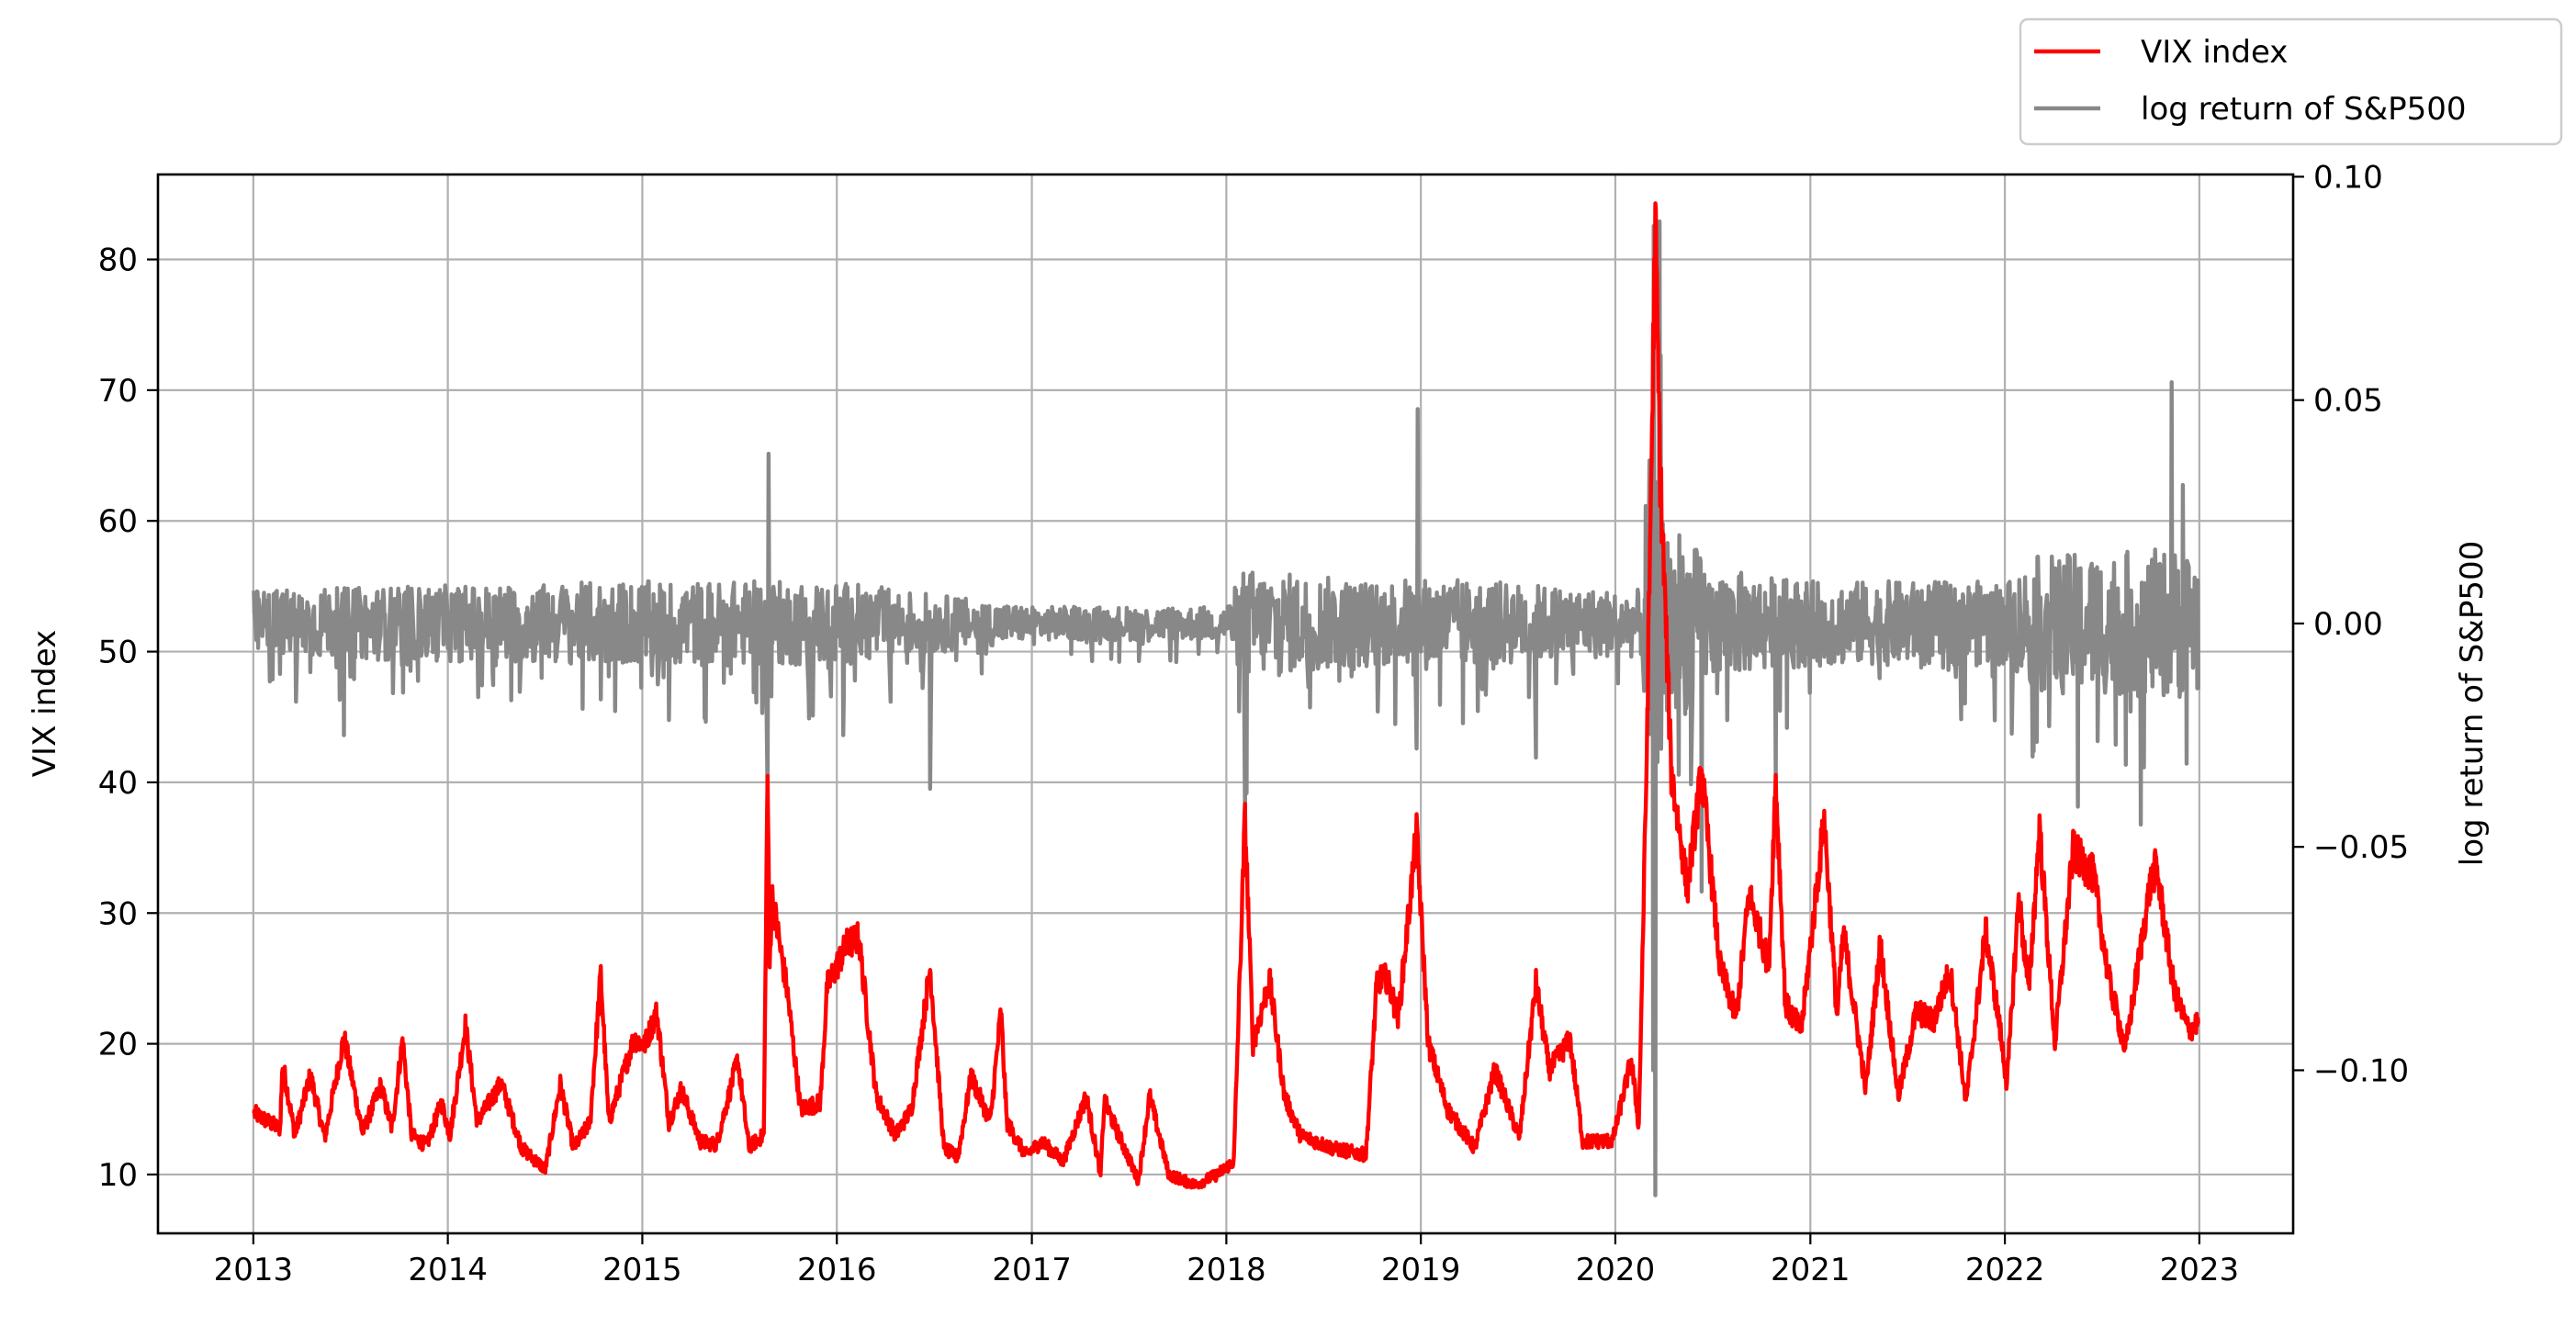  What do you see at coordinates (1421, 1270) in the screenshot?
I see `x-tick-label: 2019` at bounding box center [1421, 1270].